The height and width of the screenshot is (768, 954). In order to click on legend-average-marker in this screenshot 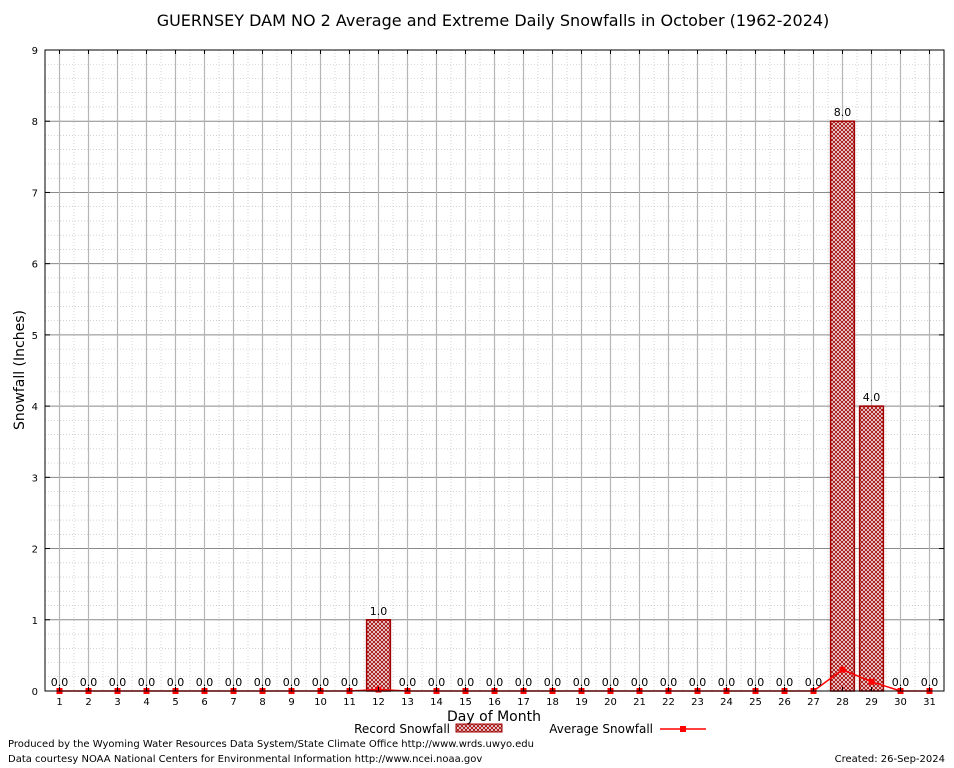, I will do `click(683, 729)`.